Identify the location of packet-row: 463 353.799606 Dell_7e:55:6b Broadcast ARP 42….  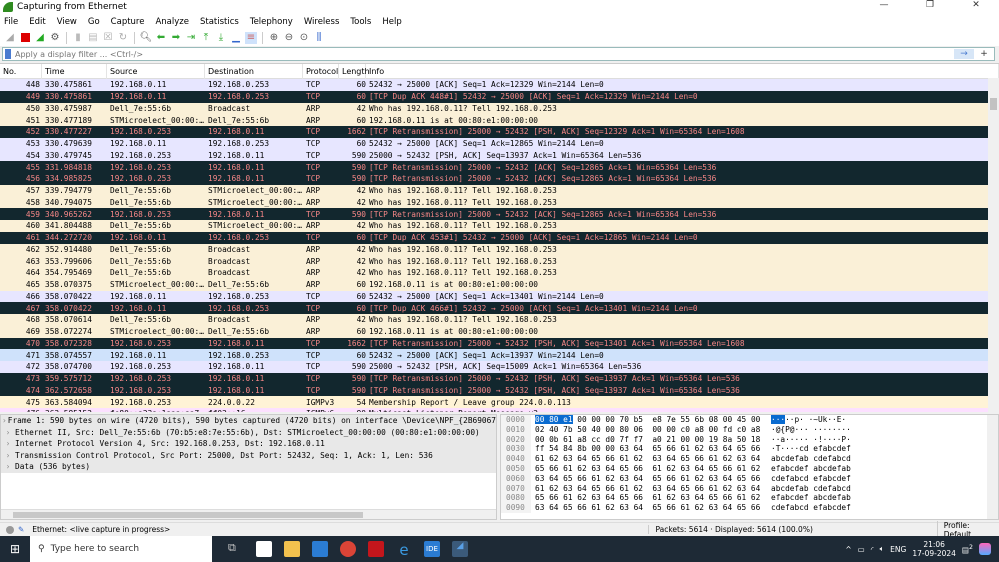
(499, 261).